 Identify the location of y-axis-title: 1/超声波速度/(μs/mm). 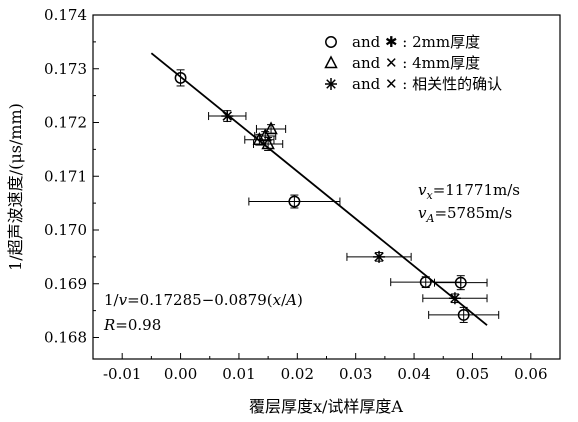
(15, 187).